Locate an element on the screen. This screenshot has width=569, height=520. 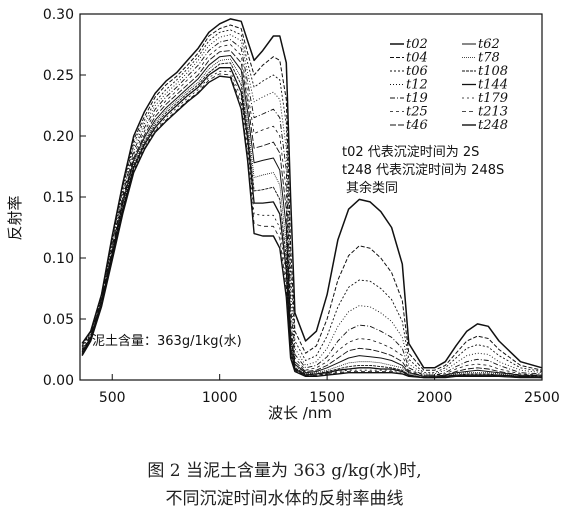
legend-label: t06 is located at coordinates (417, 71).